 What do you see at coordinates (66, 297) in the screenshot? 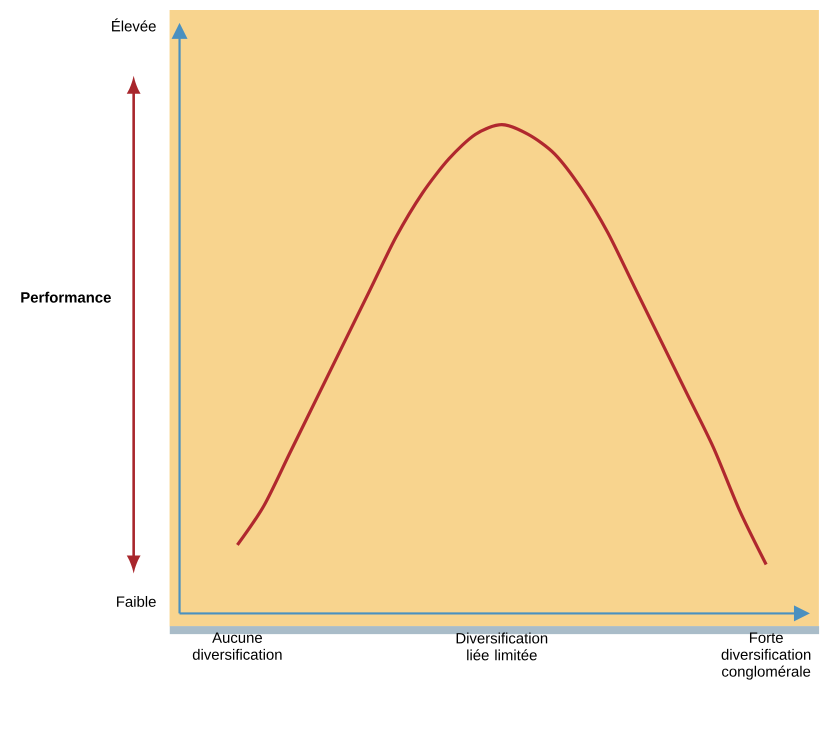
I see `text: Performance` at bounding box center [66, 297].